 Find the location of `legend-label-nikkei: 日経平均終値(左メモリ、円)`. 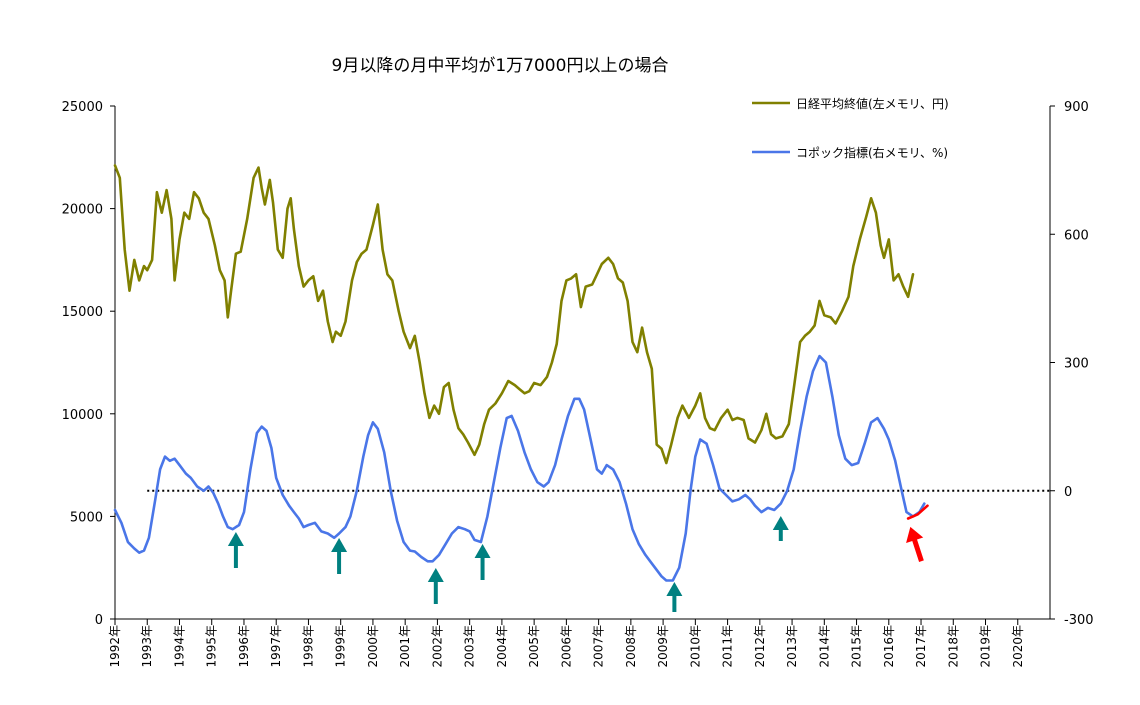

legend-label-nikkei: 日経平均終値(左メモリ、円) is located at coordinates (872, 103).